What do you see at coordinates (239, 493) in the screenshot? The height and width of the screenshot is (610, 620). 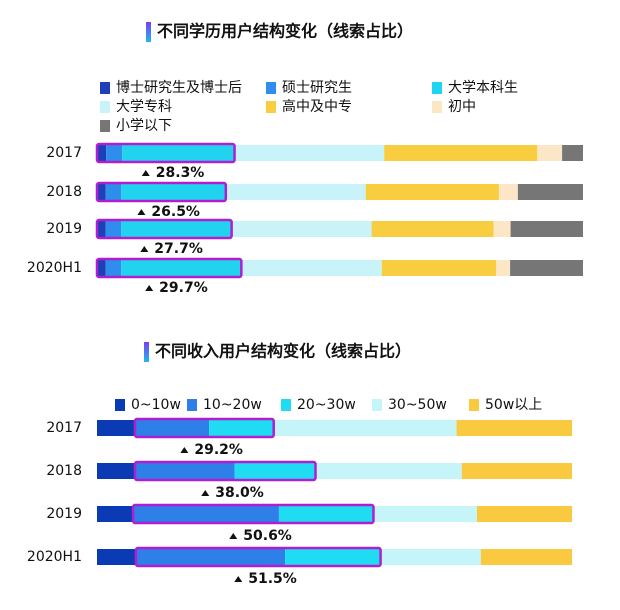 I see `annotation: 38.0%` at bounding box center [239, 493].